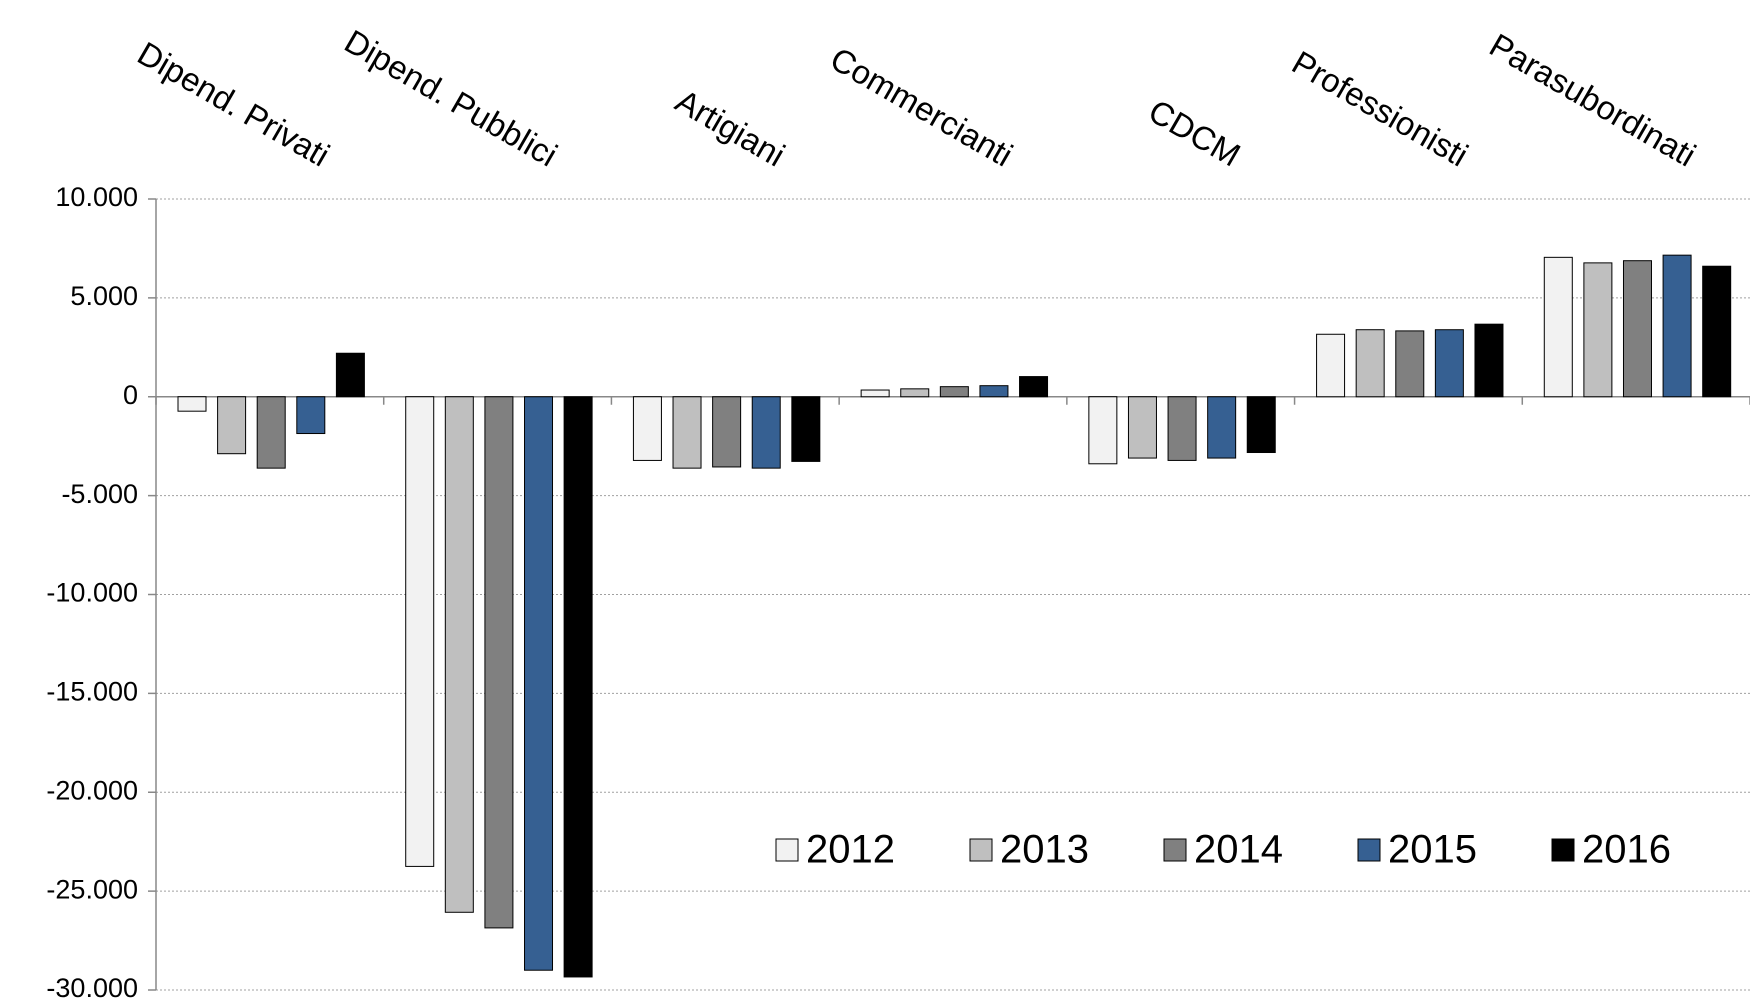 The image size is (1750, 1005). What do you see at coordinates (1432, 850) in the screenshot?
I see `legend-label: 2015` at bounding box center [1432, 850].